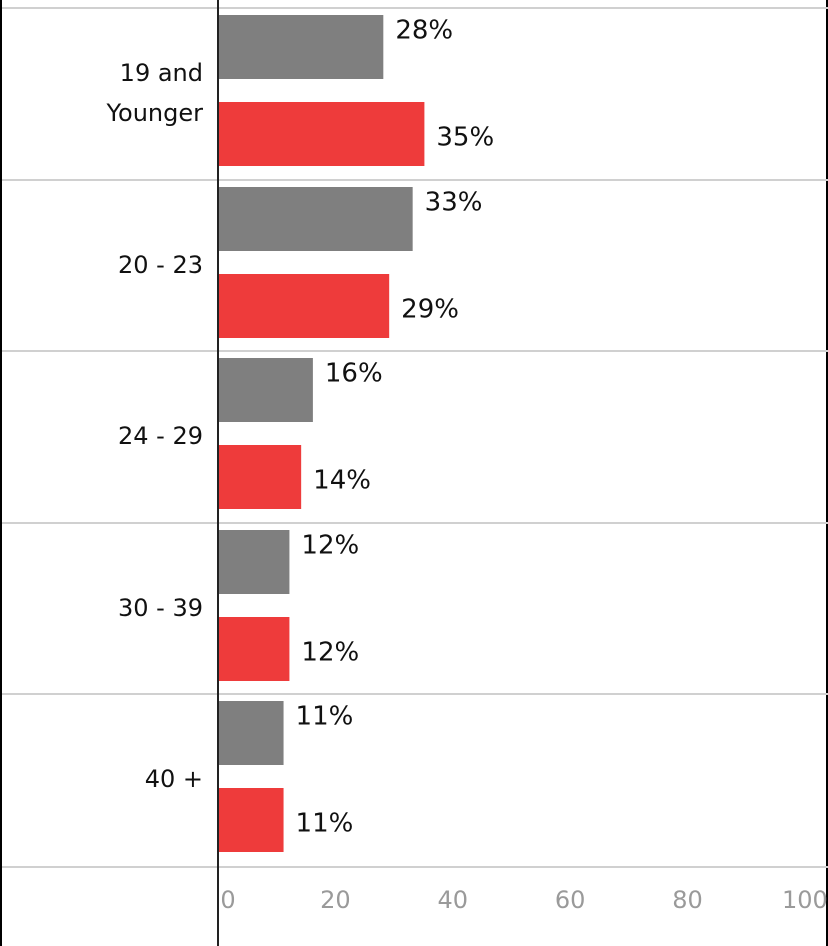 The width and height of the screenshot is (828, 946). I want to click on x-tick-label: 60, so click(570, 900).